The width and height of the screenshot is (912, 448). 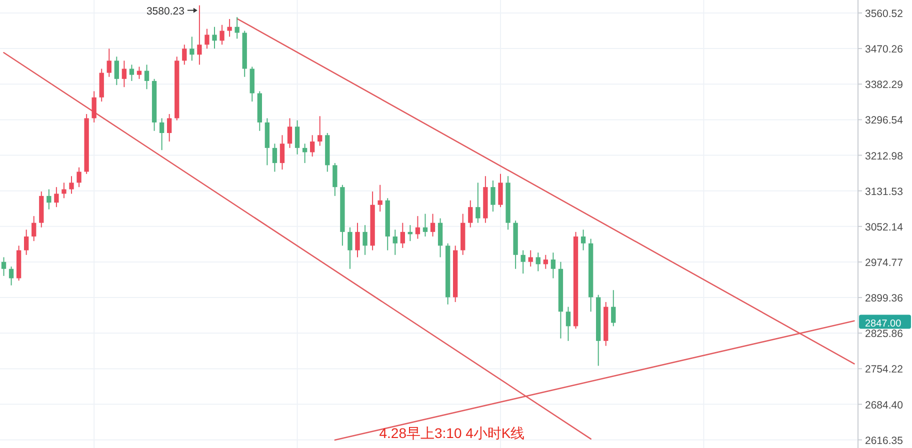 I want to click on text: 4.28早上3:10 4小时K线, so click(x=452, y=433).